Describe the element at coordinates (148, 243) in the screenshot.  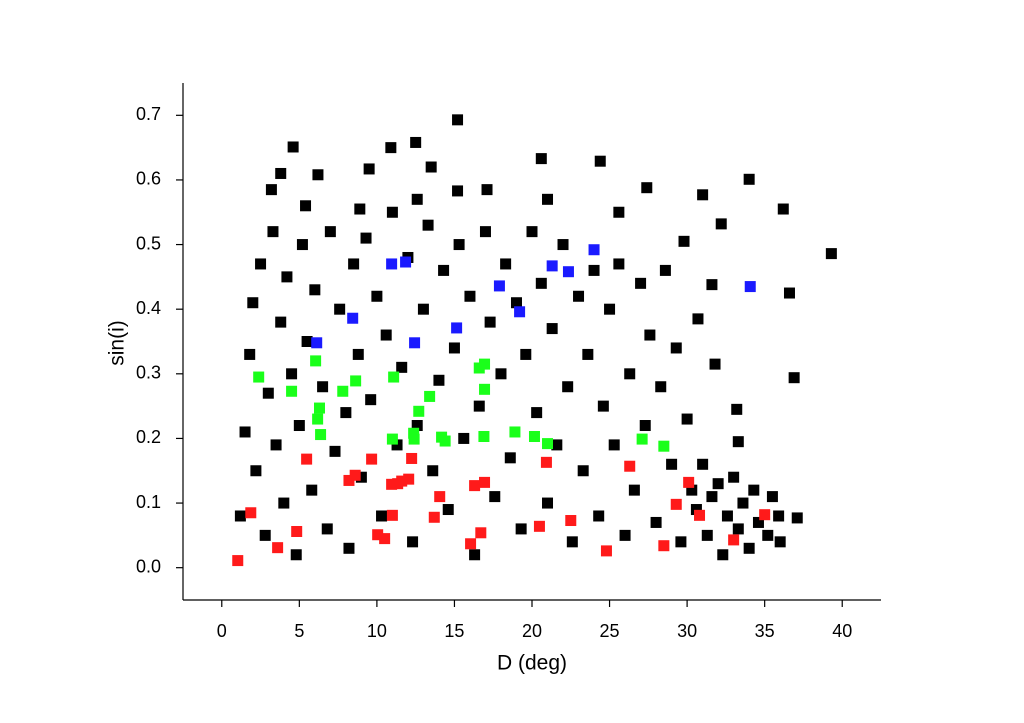
I see `y-tick-label: 0.5` at that location.